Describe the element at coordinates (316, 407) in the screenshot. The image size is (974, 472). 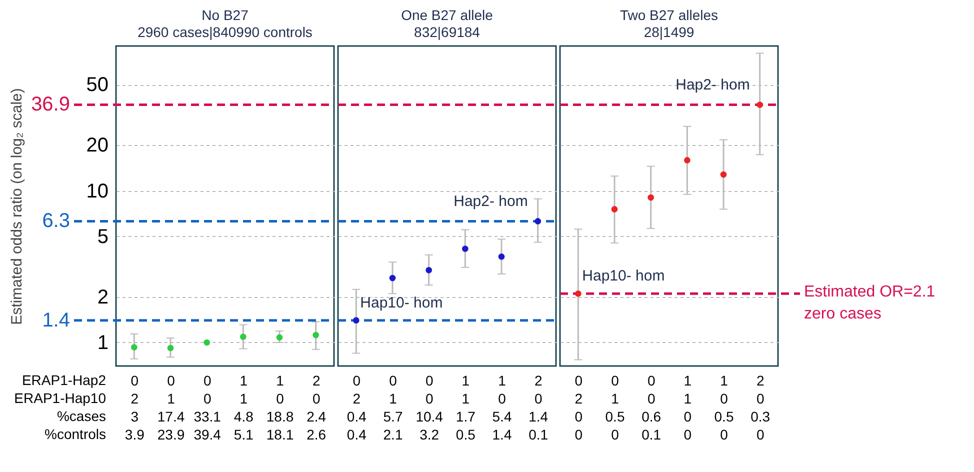
I see `x-tick-label: 2 0 2.4 2.6` at that location.